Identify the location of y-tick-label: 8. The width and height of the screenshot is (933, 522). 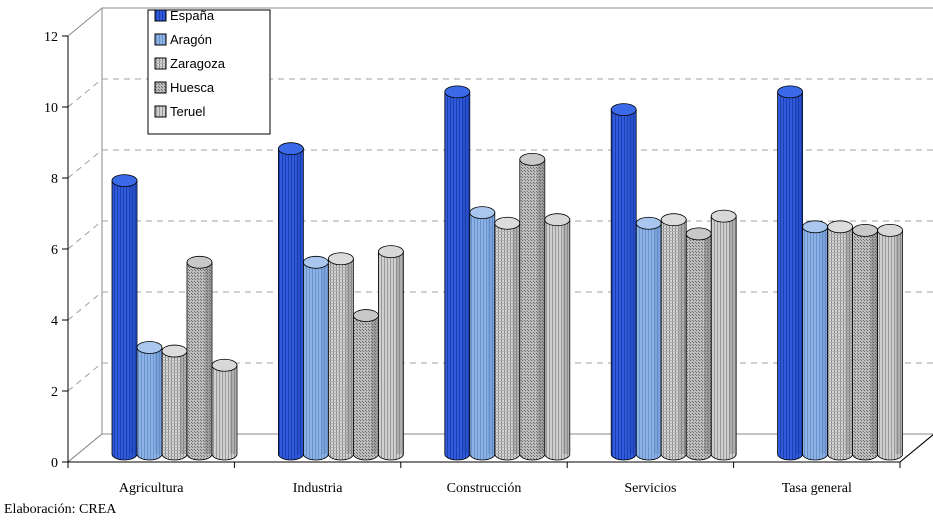
(54, 179).